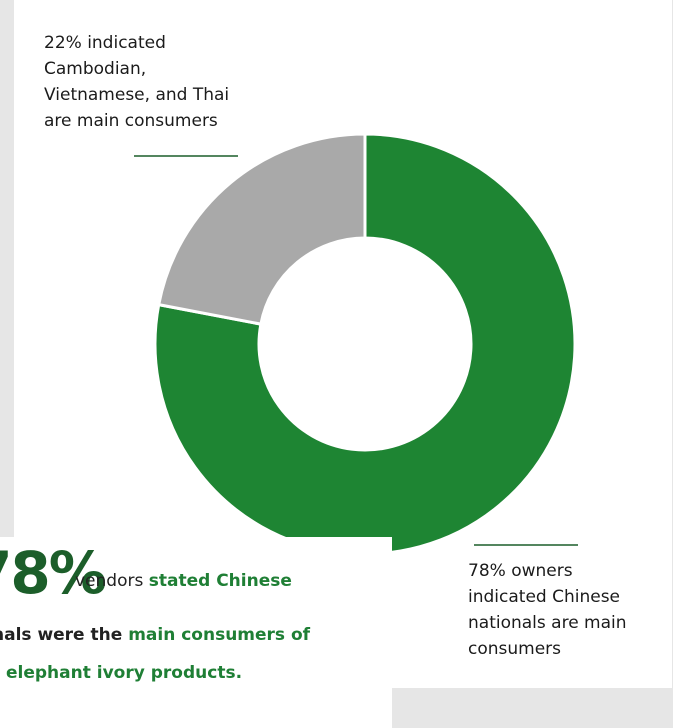 The height and width of the screenshot is (728, 673). I want to click on callout-line-3: elephant ivory products., so click(124, 673).